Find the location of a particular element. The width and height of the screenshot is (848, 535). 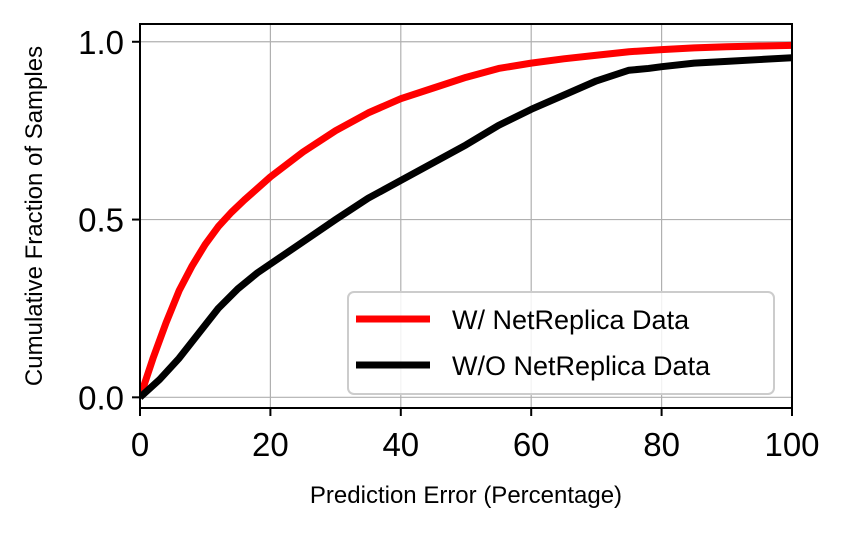

y-tick-label: 0.5 is located at coordinates (101, 220).